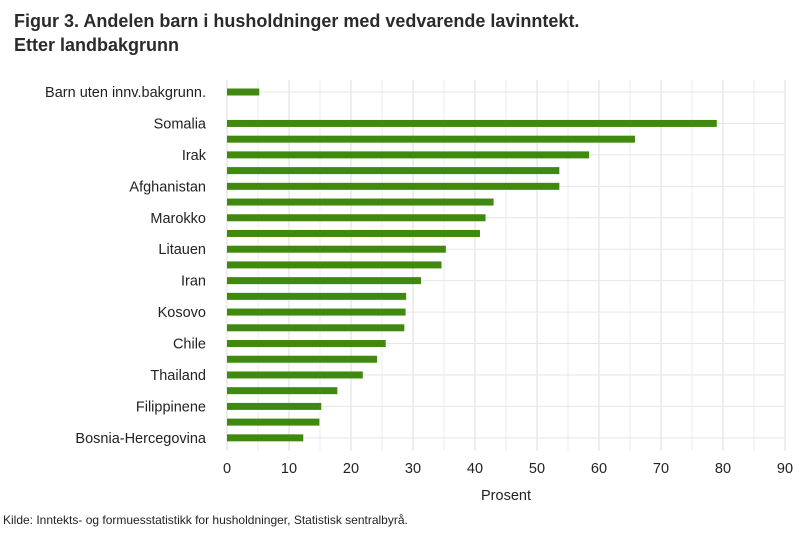 This screenshot has height=533, width=800. Describe the element at coordinates (171, 407) in the screenshot. I see `category-label: Filippinene` at that location.